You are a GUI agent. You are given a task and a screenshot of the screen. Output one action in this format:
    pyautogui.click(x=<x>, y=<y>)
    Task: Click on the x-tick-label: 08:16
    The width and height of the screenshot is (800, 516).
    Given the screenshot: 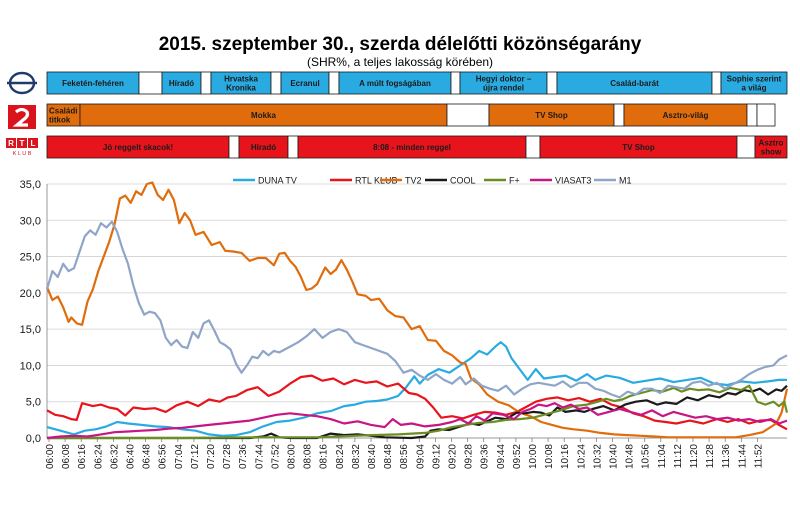 What is the action you would take?
    pyautogui.click(x=324, y=456)
    